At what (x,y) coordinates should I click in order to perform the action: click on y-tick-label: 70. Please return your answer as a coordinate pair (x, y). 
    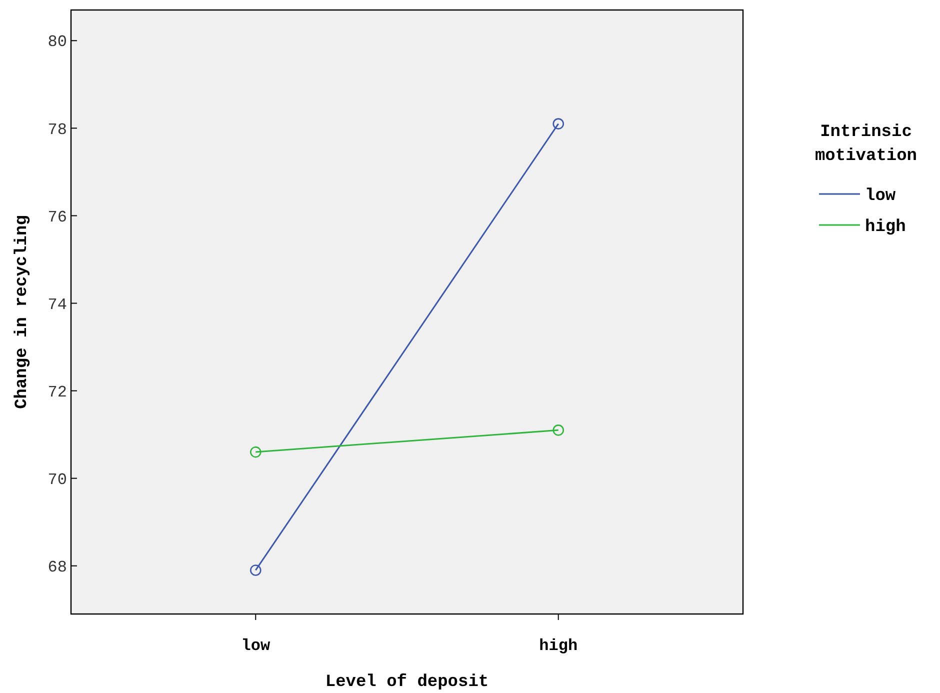
    Looking at the image, I should click on (57, 479).